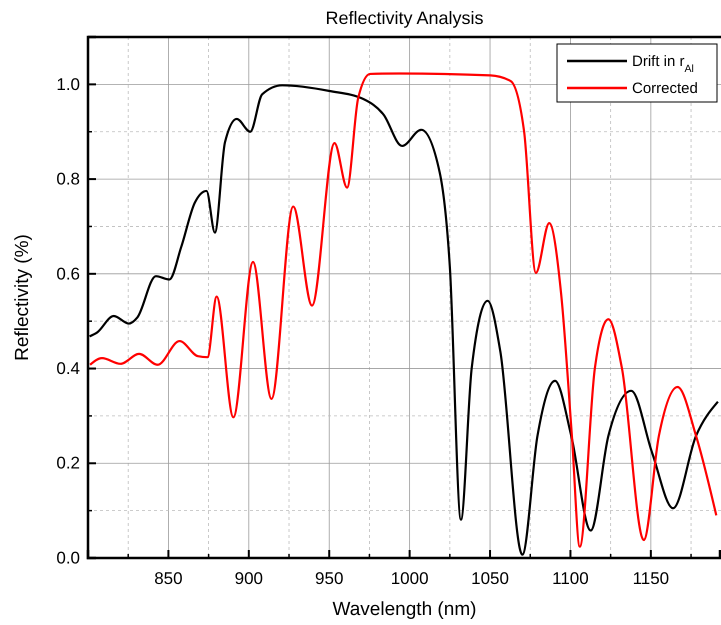 The image size is (721, 625). I want to click on x-tick-label: 900, so click(248, 578).